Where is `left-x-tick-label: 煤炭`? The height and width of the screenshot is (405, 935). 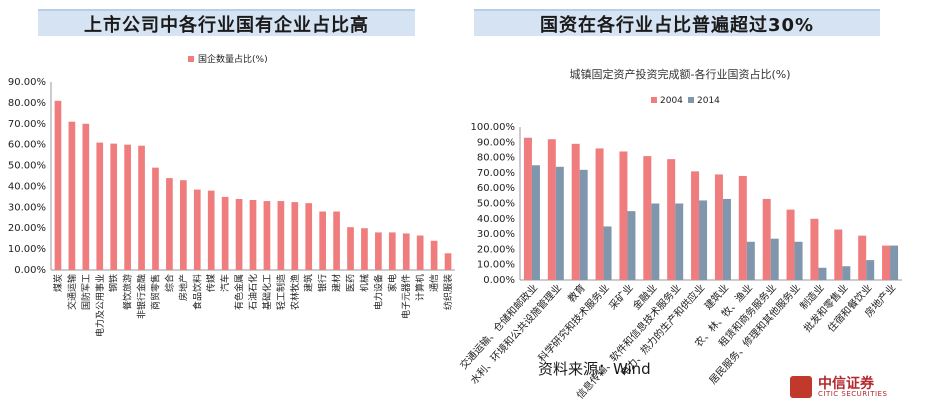
left-x-tick-label: 煤炭 is located at coordinates (58, 283).